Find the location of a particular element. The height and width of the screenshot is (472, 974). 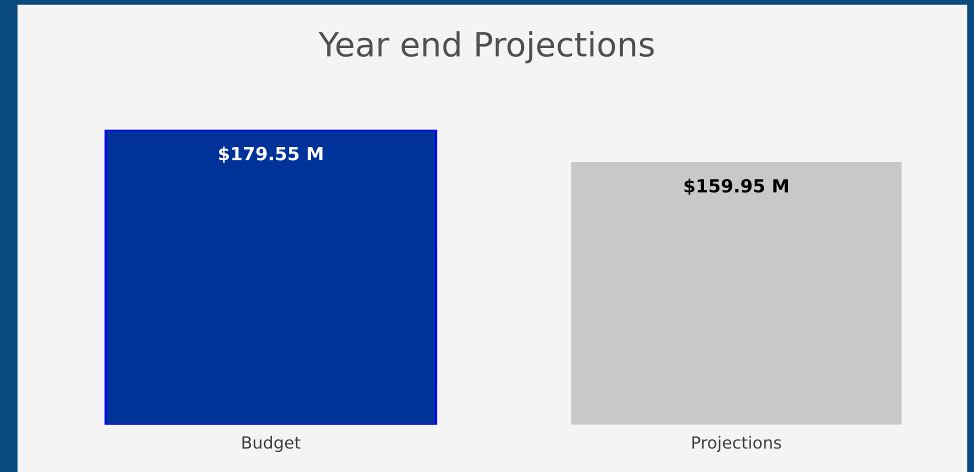

x-tick-label: Projections is located at coordinates (737, 444).